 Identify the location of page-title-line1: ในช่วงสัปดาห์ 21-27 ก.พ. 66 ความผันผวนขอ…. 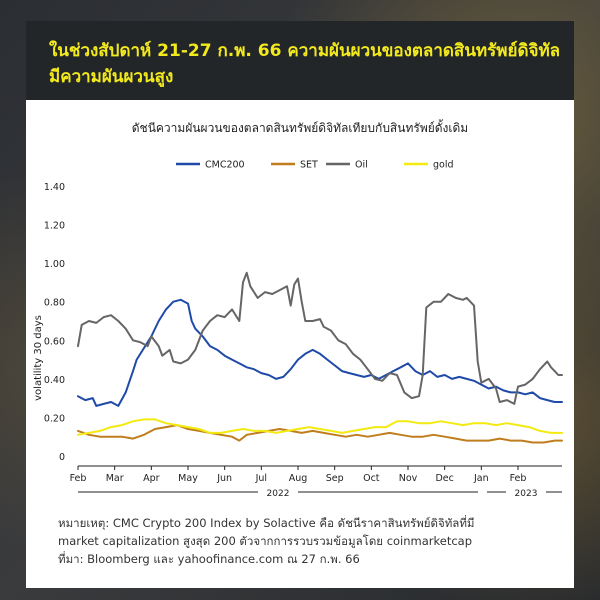
(305, 51).